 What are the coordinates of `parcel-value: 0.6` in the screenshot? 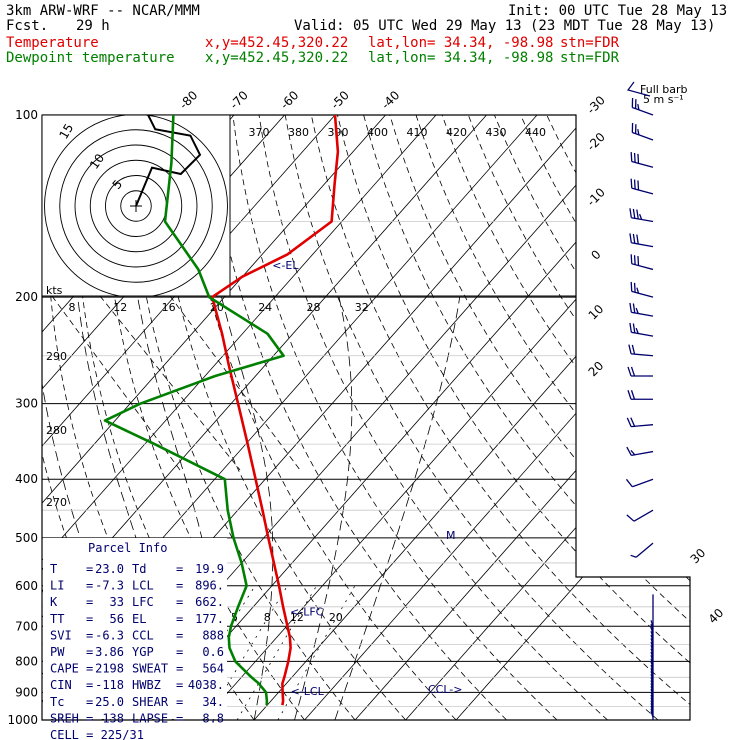 It's located at (213, 652).